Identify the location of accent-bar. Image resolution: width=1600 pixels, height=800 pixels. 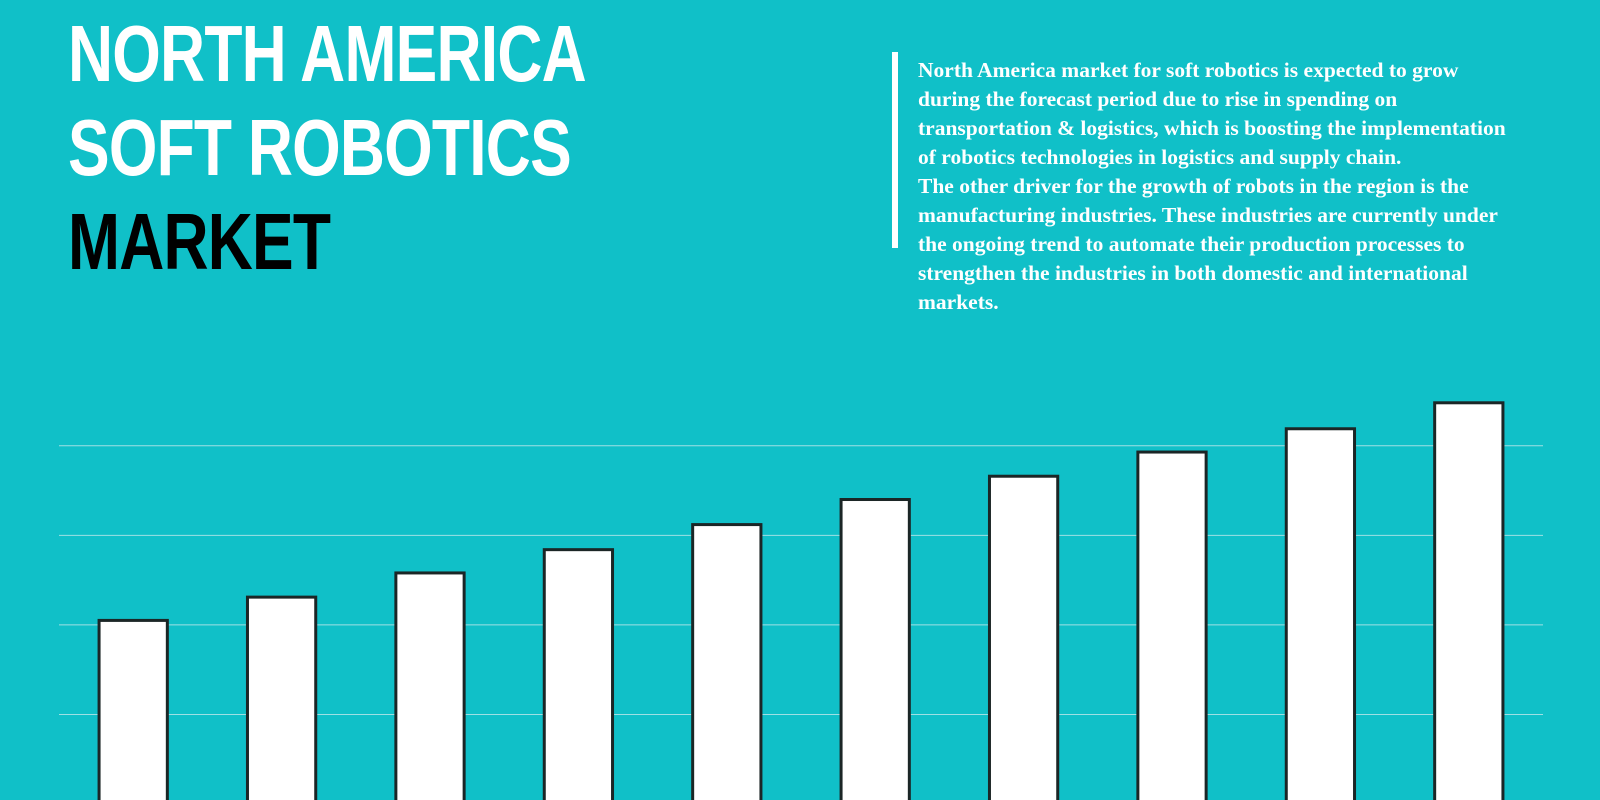
(895, 150).